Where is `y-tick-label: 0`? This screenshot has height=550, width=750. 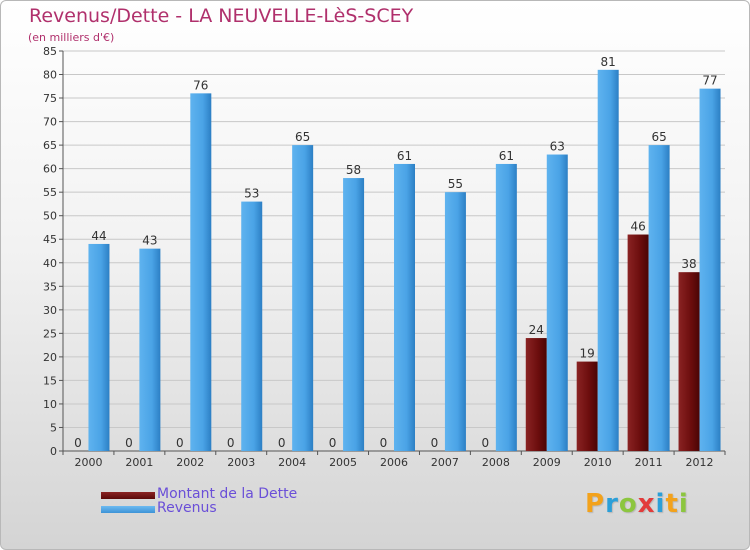 y-tick-label: 0 is located at coordinates (53, 451).